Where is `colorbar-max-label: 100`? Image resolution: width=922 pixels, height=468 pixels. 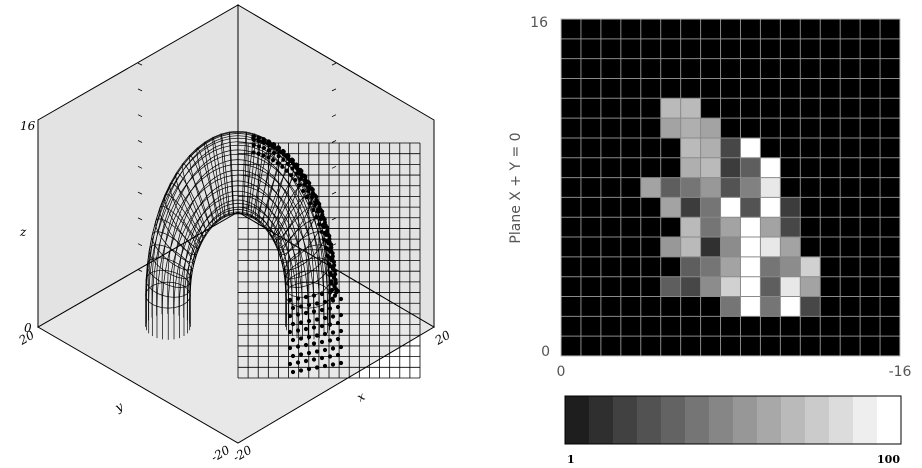 colorbar-max-label: 100 is located at coordinates (888, 459).